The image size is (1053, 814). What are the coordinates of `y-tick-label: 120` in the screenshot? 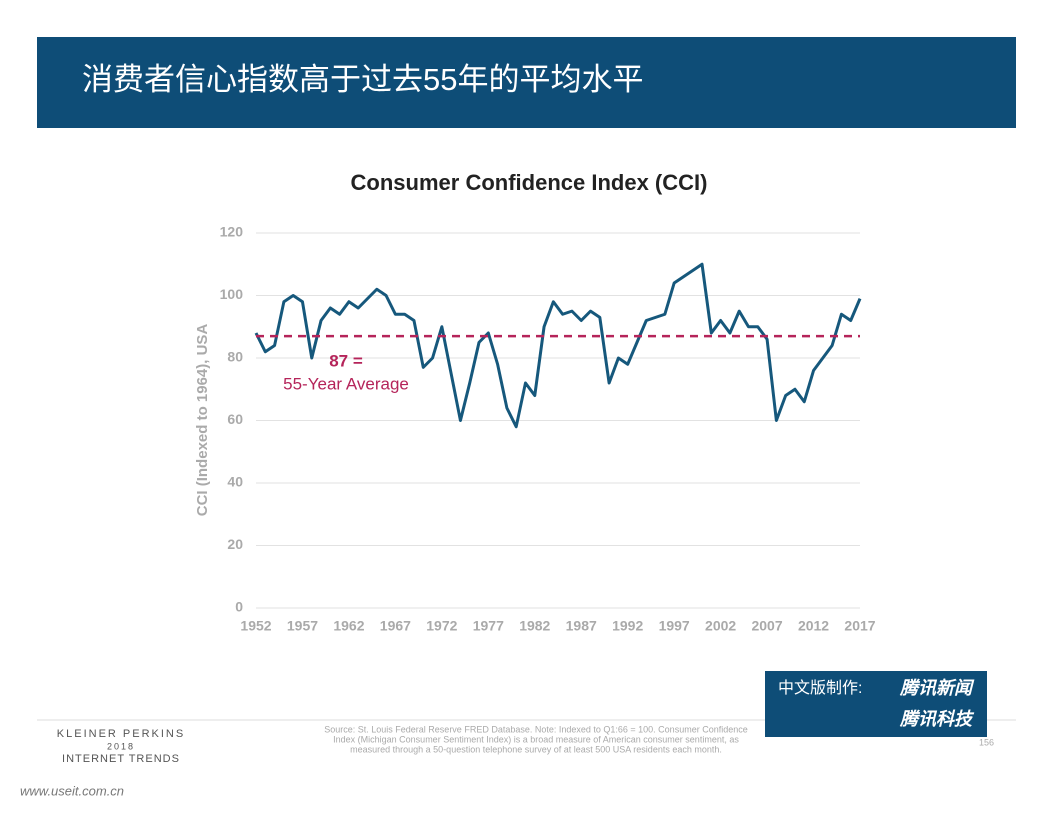 It's located at (232, 232).